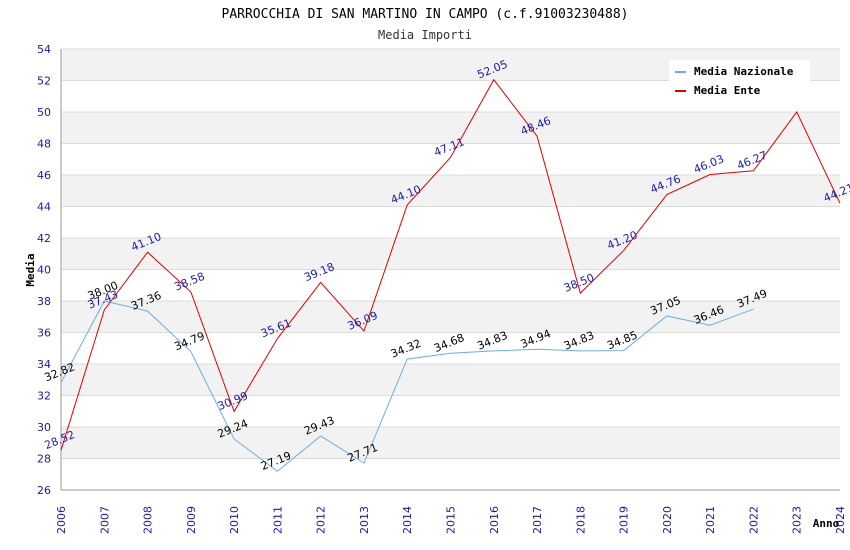 This screenshot has width=850, height=550. Describe the element at coordinates (191, 520) in the screenshot. I see `x-tick-label: 2009` at that location.